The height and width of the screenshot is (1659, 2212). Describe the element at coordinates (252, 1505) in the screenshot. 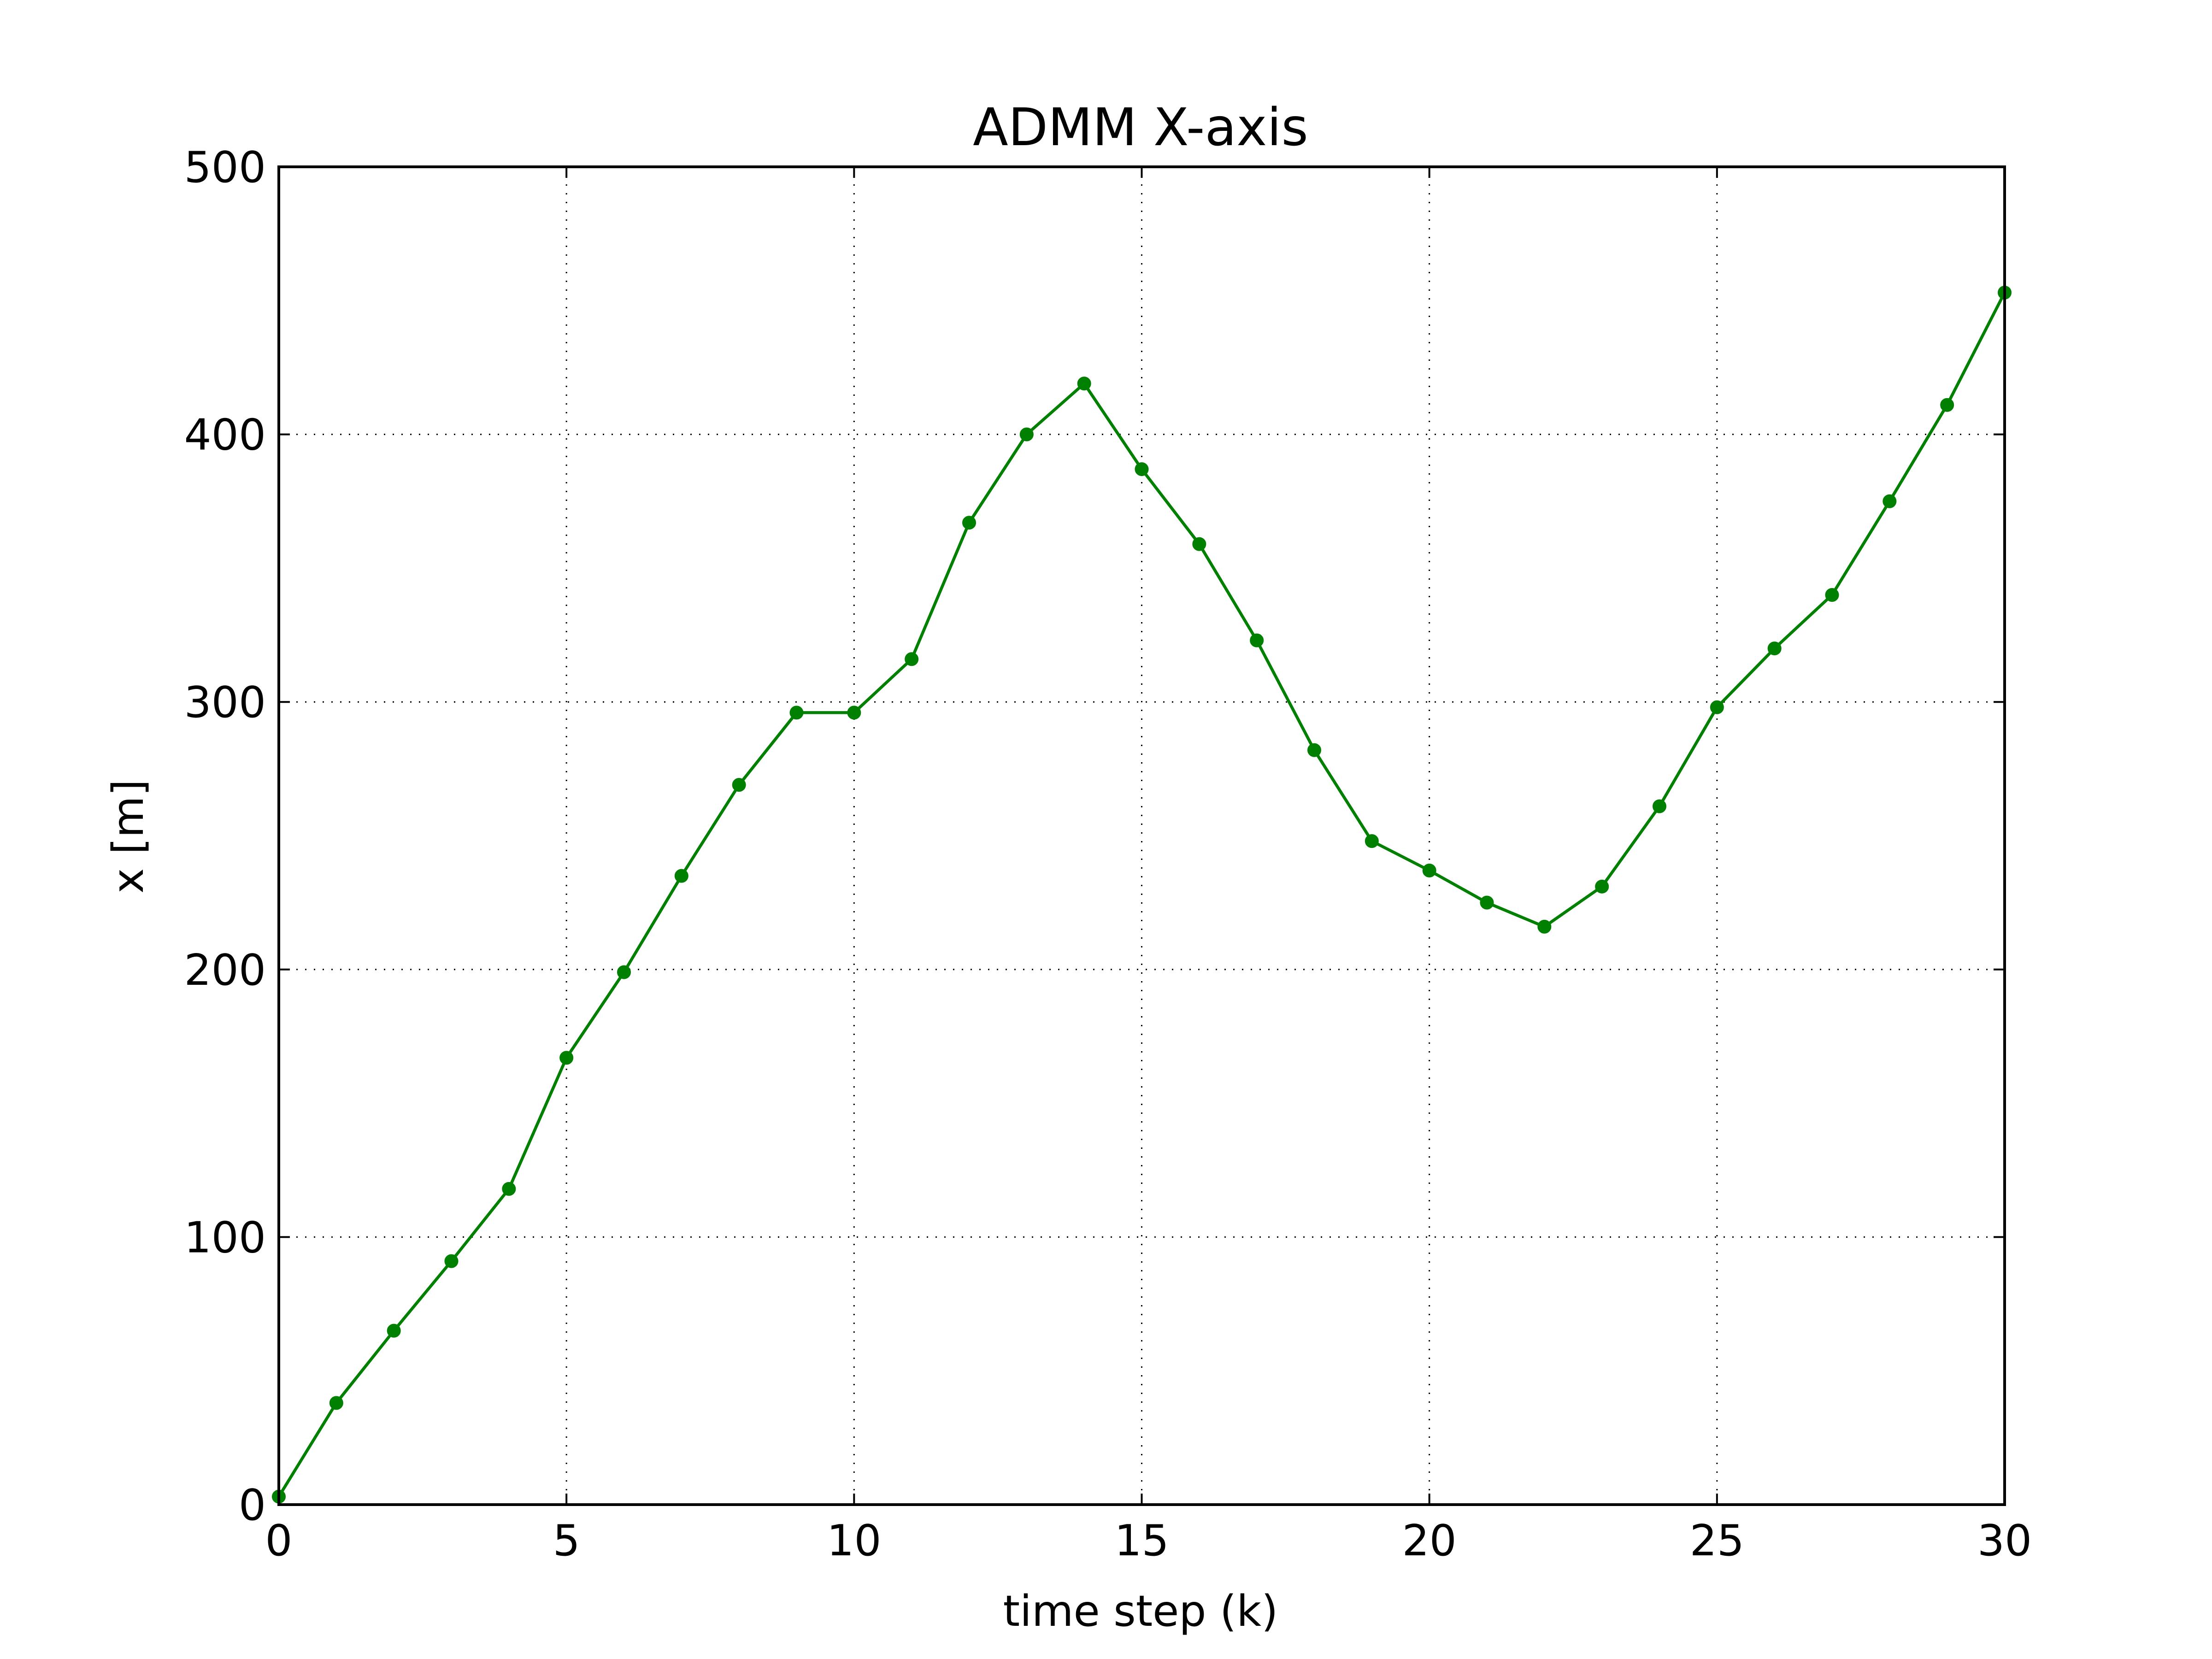

I see `y-tick-label: 0` at that location.